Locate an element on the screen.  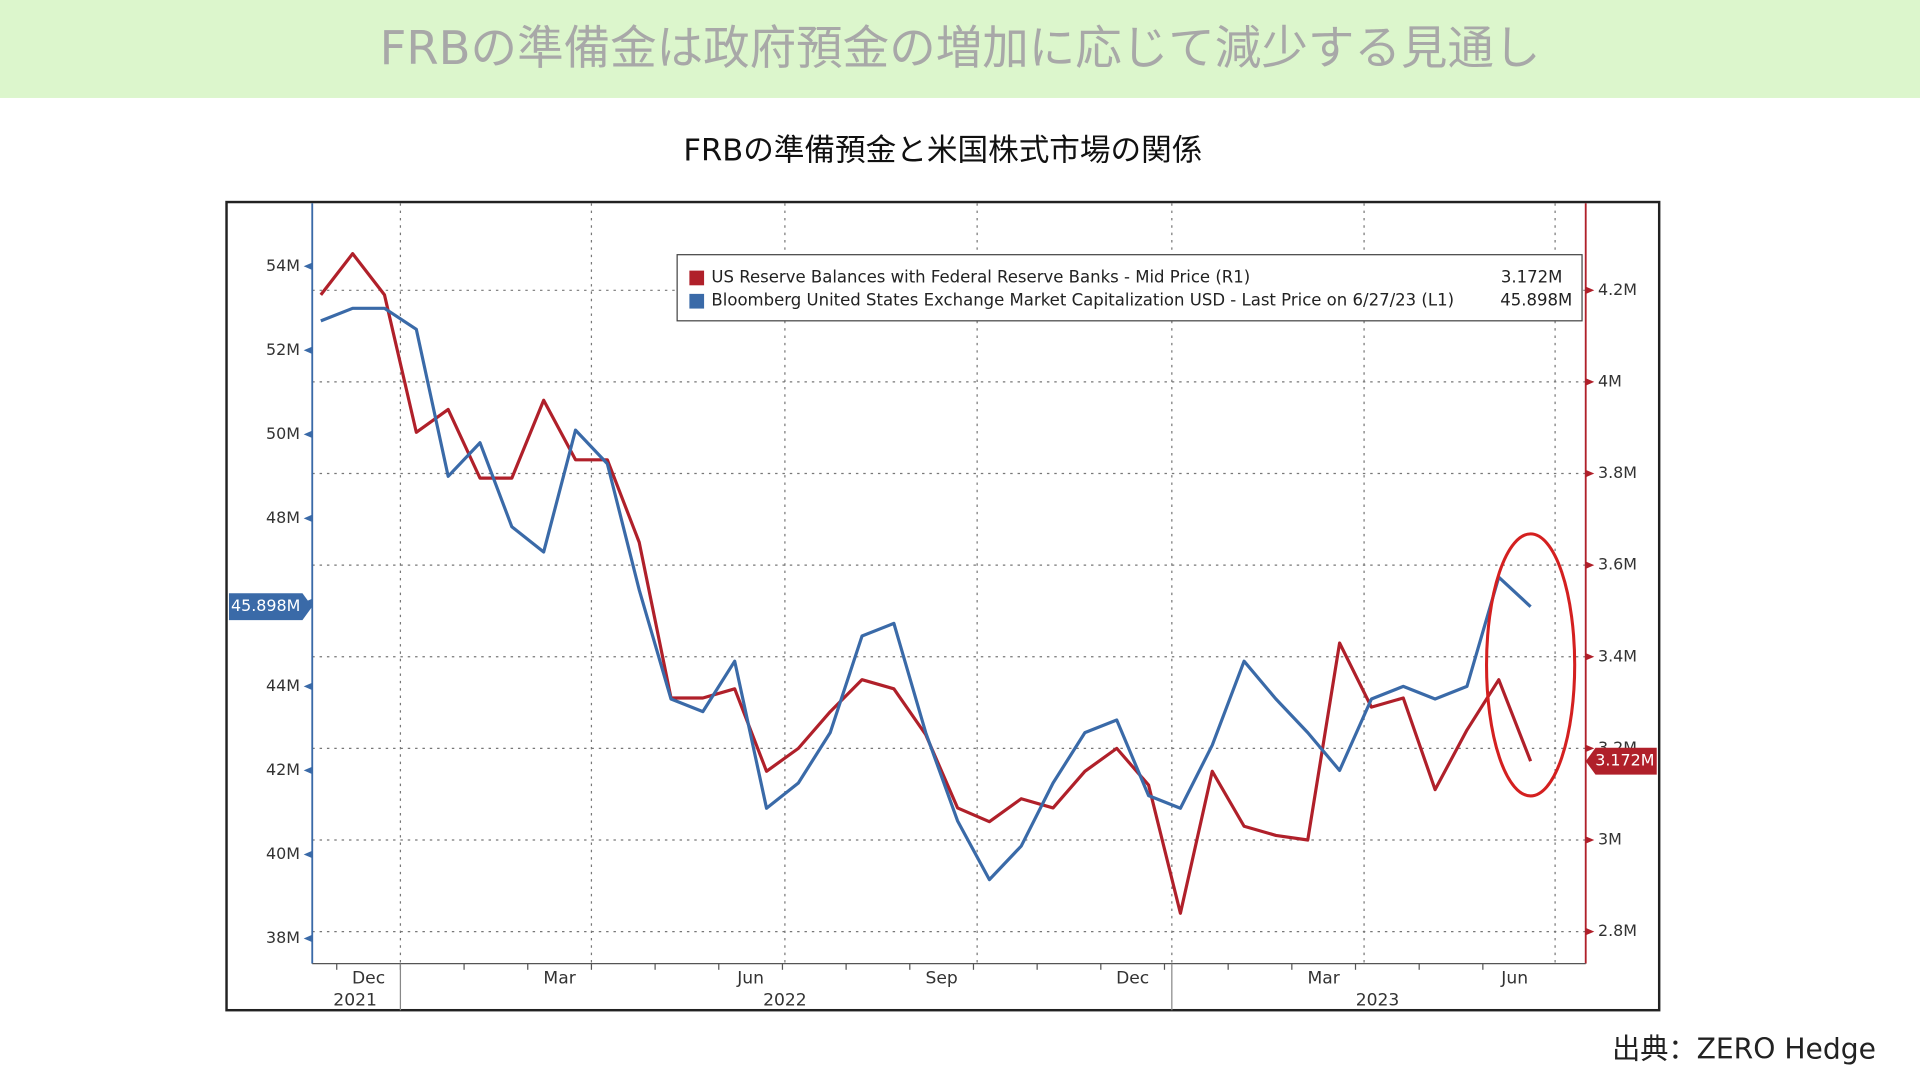
y-tick-label: 52M is located at coordinates (283, 349).